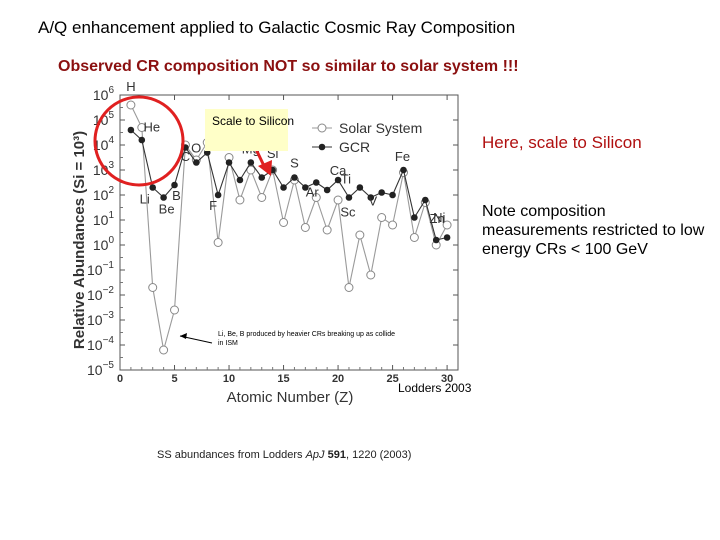 Image resolution: width=720 pixels, height=540 pixels. Describe the element at coordinates (285, 152) in the screenshot. I see `element-labels: HHeLiBeBCOFNeMgSiSArCaScTiVFeNiZn` at that location.